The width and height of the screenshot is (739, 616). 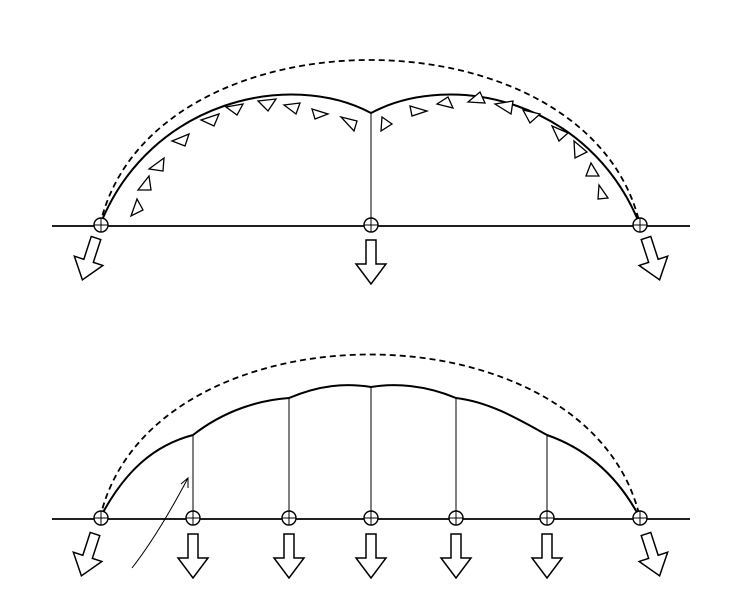 What do you see at coordinates (235, 159) in the screenshot?
I see `left-lobe-curve` at bounding box center [235, 159].